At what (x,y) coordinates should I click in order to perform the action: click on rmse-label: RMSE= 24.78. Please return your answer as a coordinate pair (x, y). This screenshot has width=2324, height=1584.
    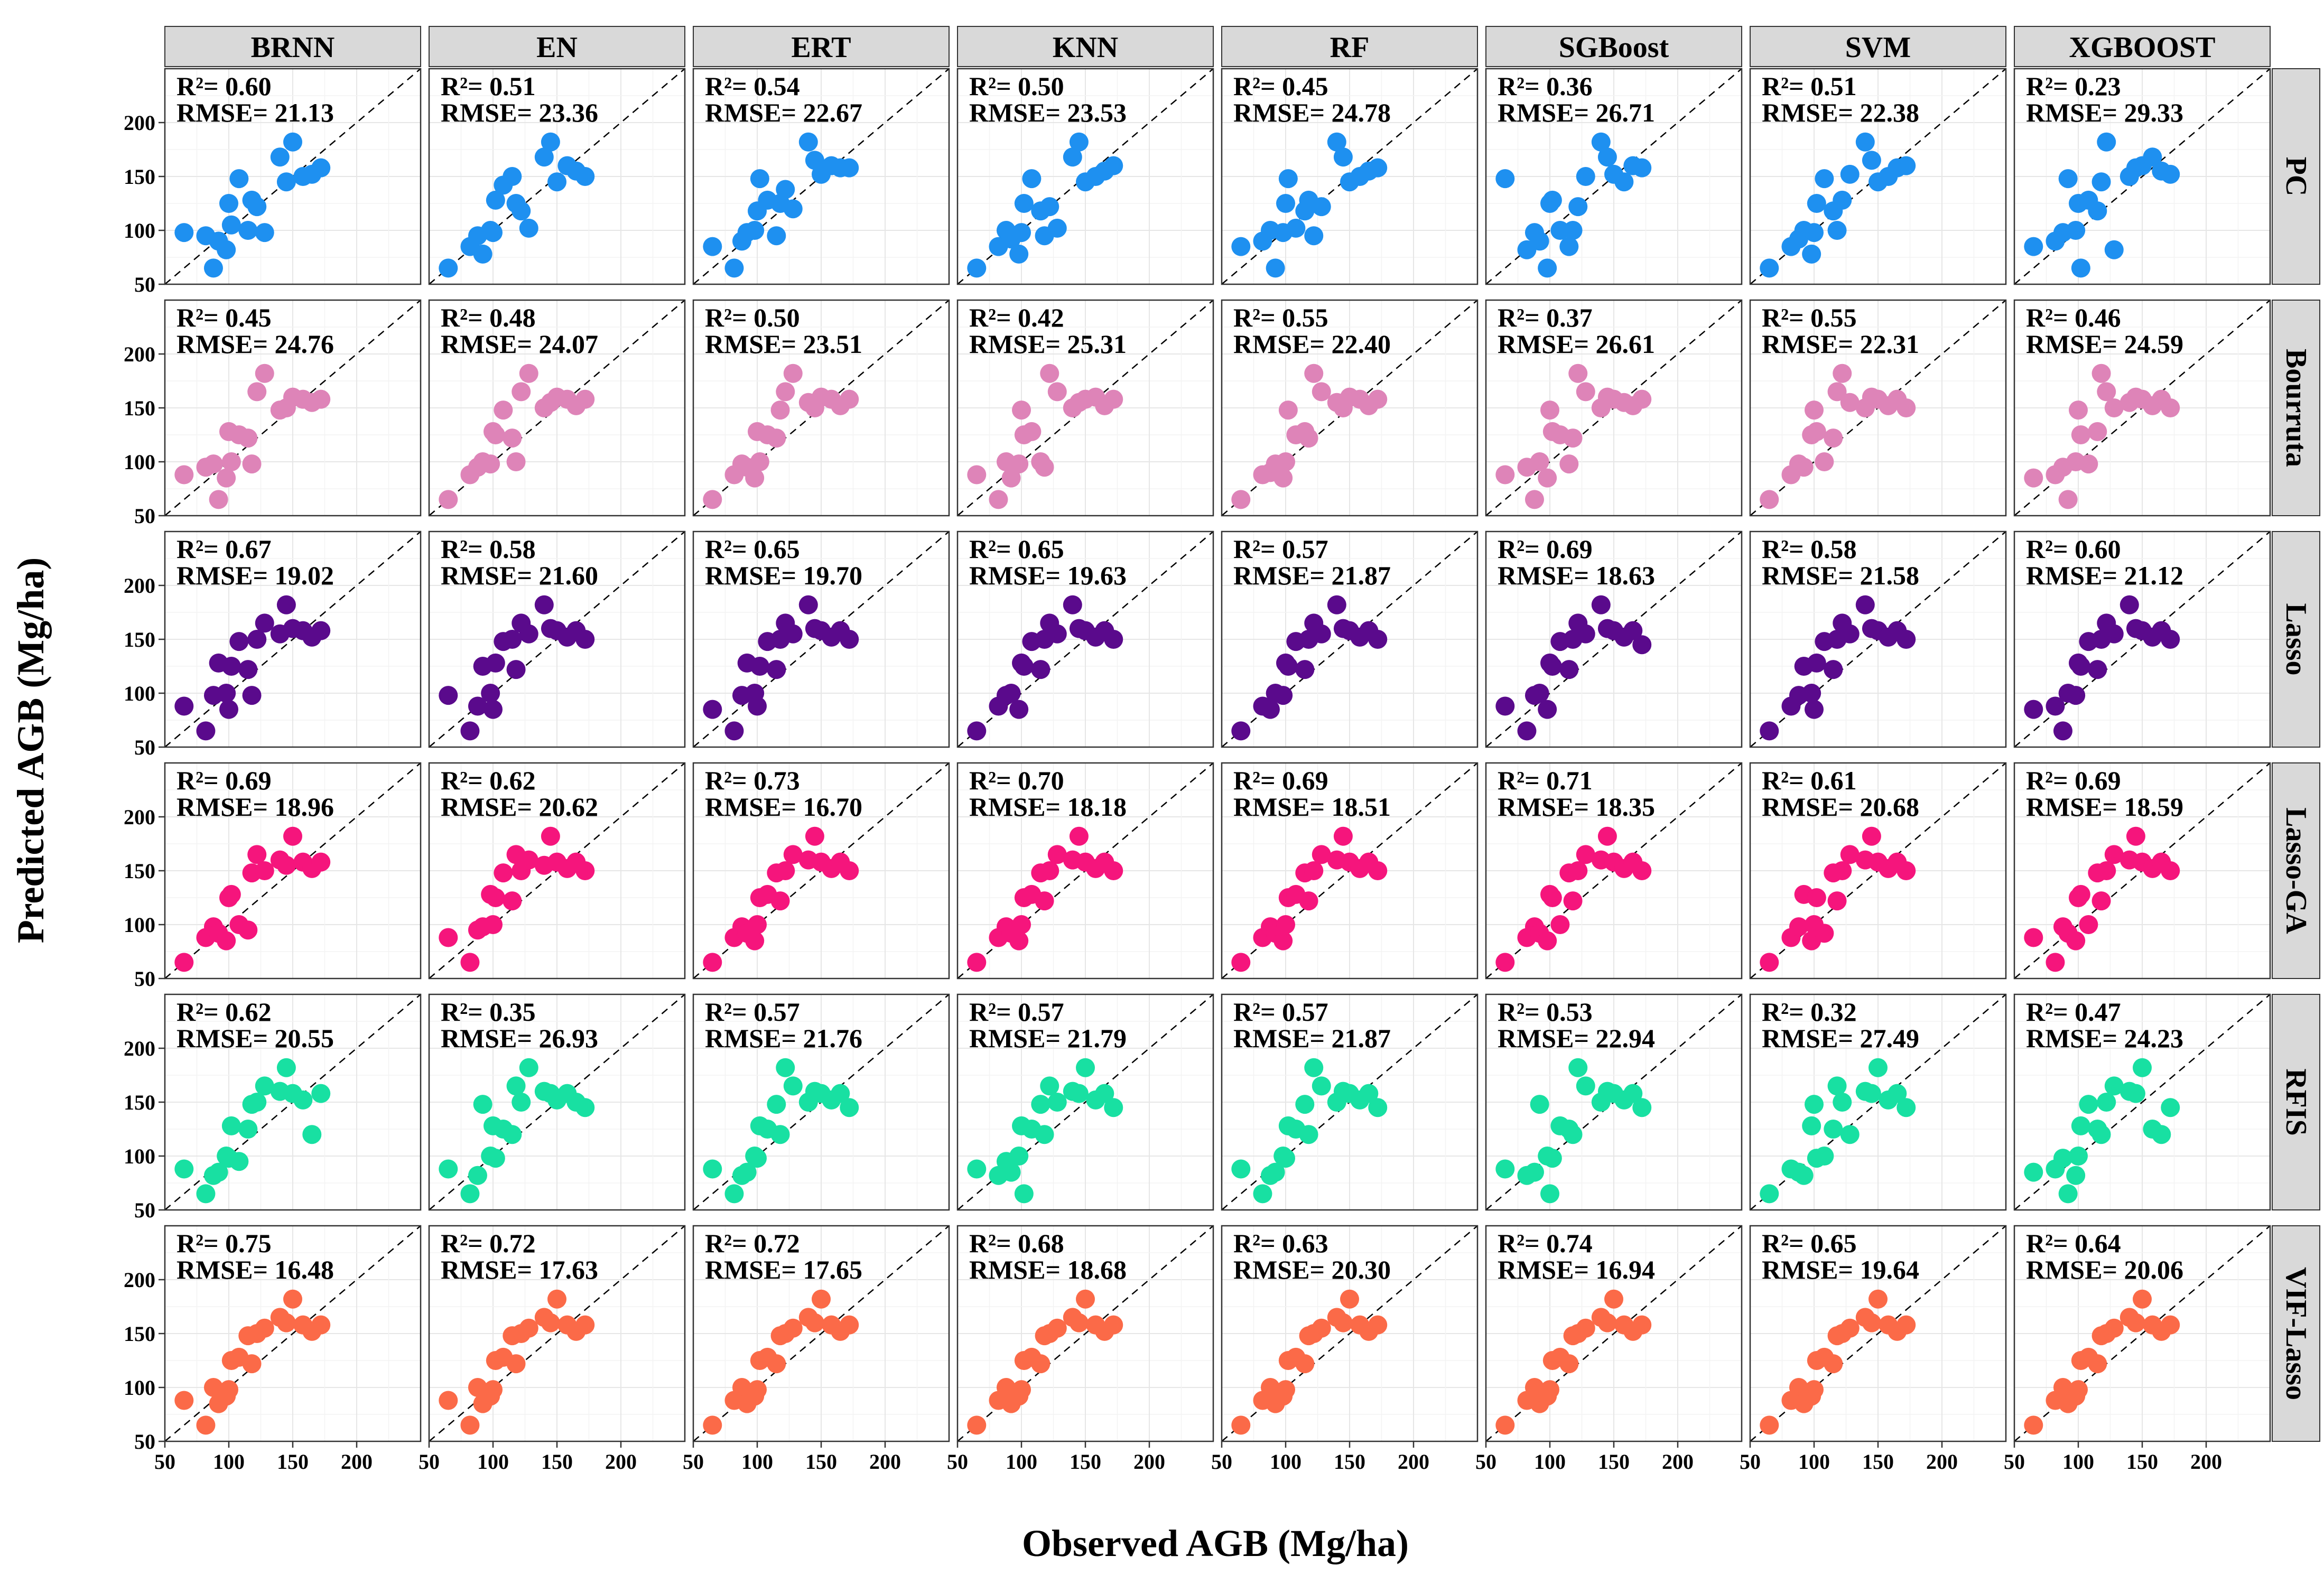
    Looking at the image, I should click on (1312, 112).